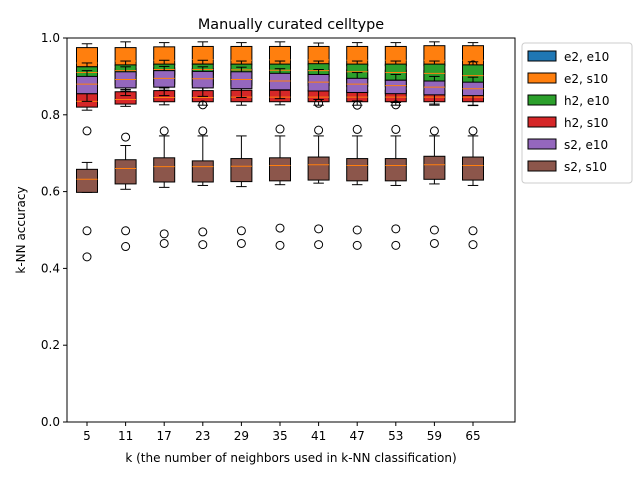 This screenshot has width=640, height=484. What do you see at coordinates (472, 436) in the screenshot?
I see `x-tick-label: 65` at bounding box center [472, 436].